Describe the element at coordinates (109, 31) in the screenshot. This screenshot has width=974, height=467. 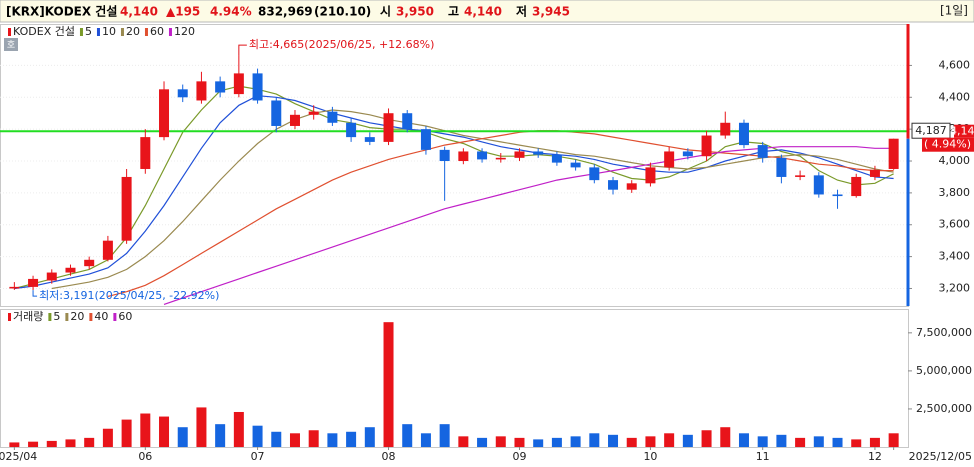
I see `legend-label: 10` at that location.